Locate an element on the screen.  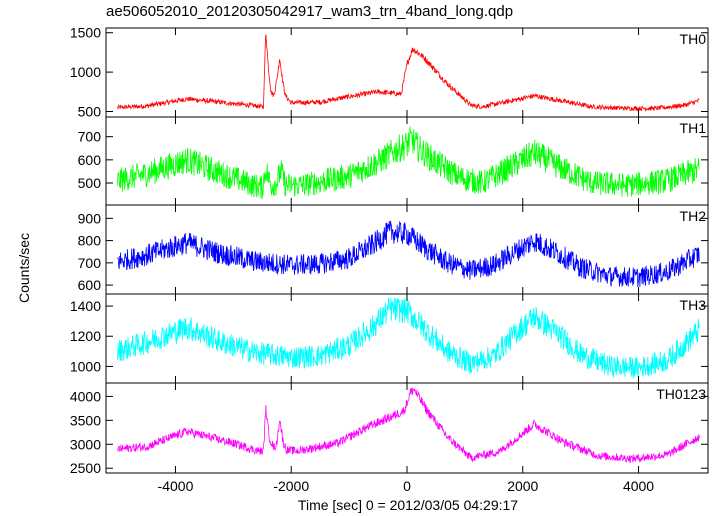
series-line-th0 is located at coordinates (408, 73).